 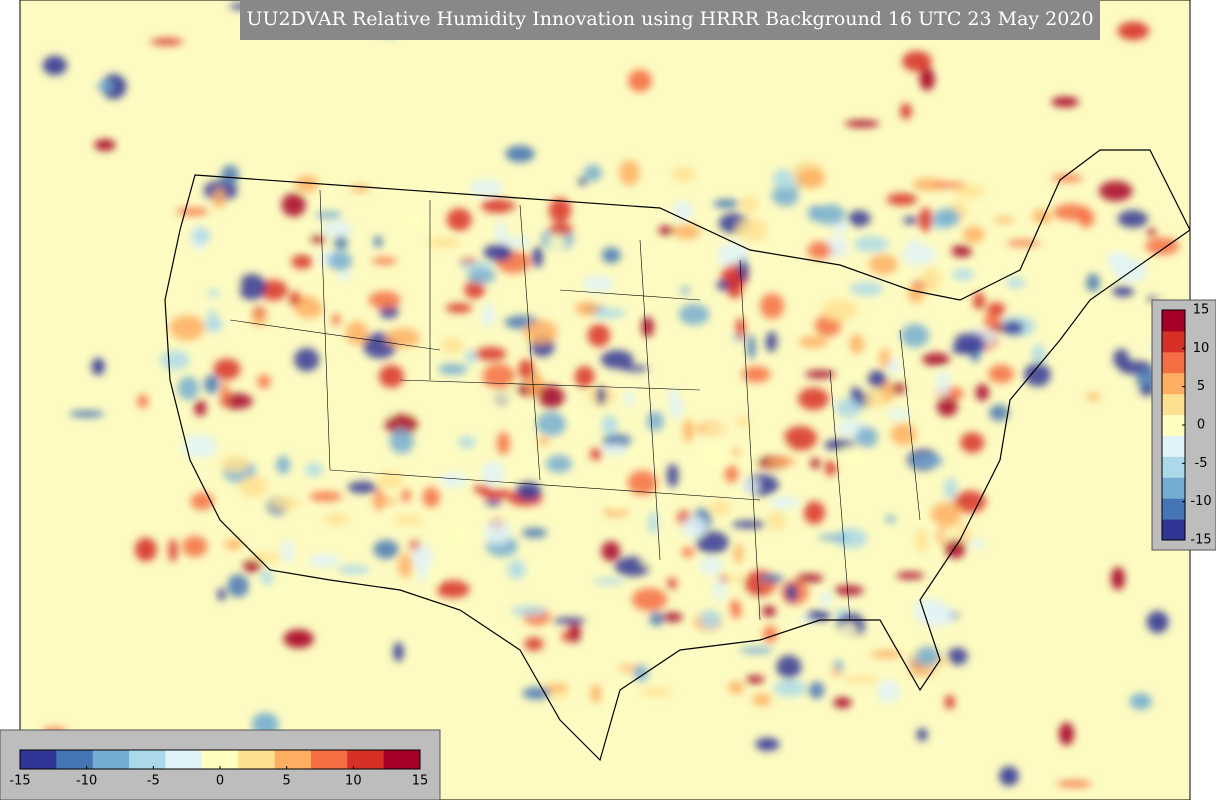 I want to click on tick-label: 10, so click(x=353, y=781).